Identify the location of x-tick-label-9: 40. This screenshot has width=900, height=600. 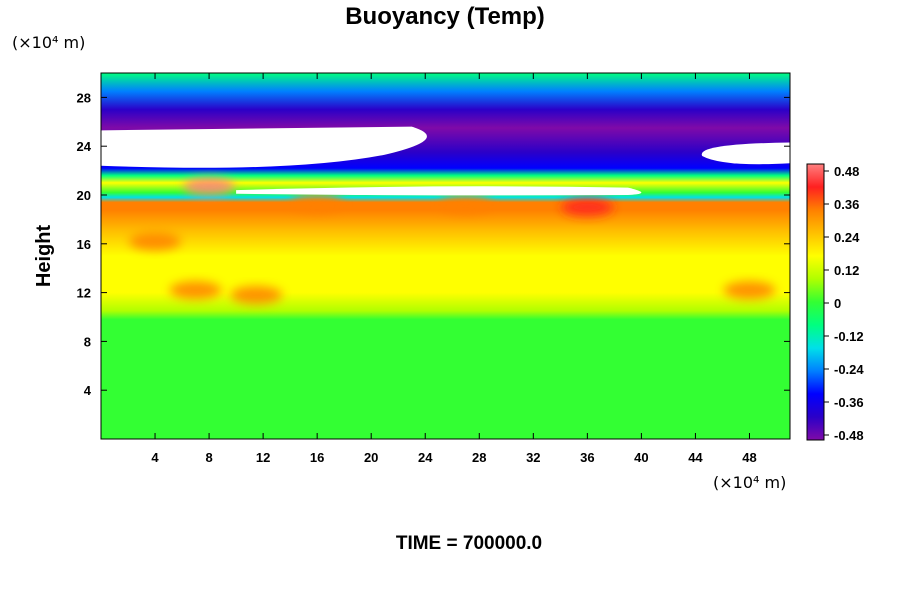
(641, 457).